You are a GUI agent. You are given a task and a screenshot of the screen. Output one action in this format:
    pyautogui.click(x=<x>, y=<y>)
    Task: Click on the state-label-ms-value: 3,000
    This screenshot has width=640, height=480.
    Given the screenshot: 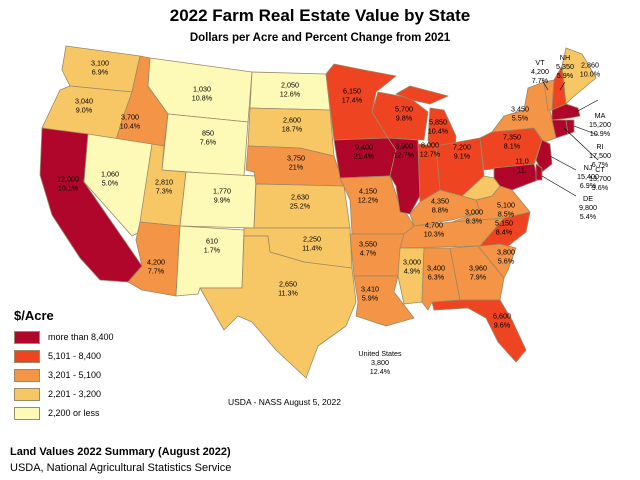 What is the action you would take?
    pyautogui.click(x=412, y=261)
    